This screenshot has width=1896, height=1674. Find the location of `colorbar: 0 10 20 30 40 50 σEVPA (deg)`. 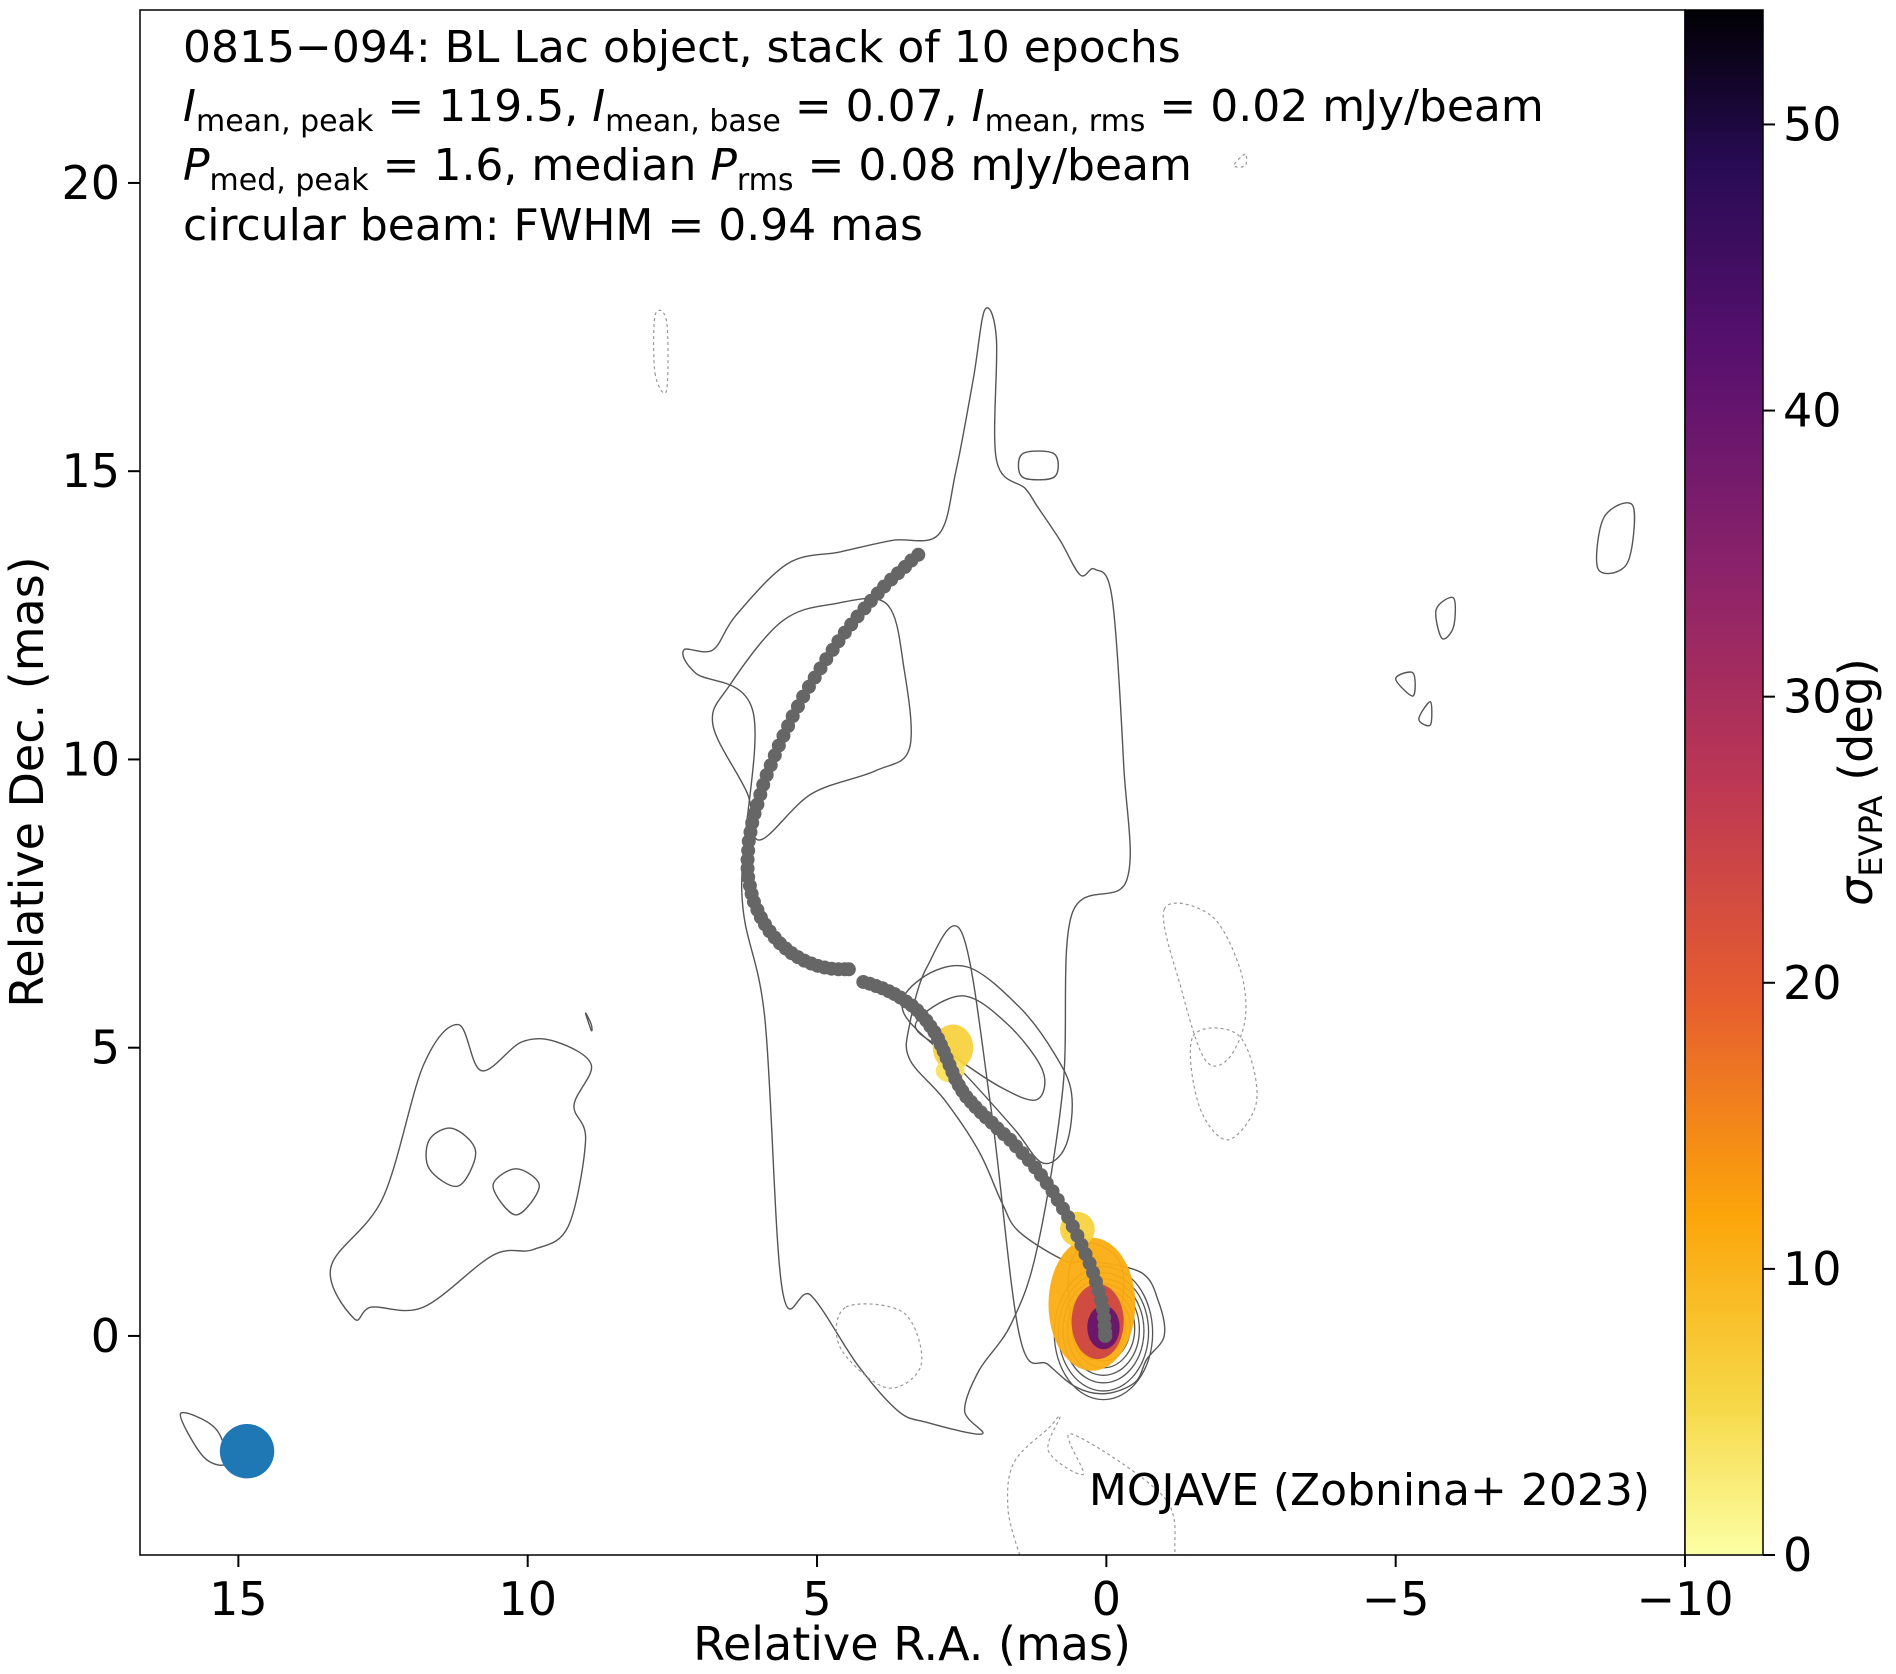

colorbar: 0 10 20 30 40 50 σEVPA (deg) is located at coordinates (1787, 795).